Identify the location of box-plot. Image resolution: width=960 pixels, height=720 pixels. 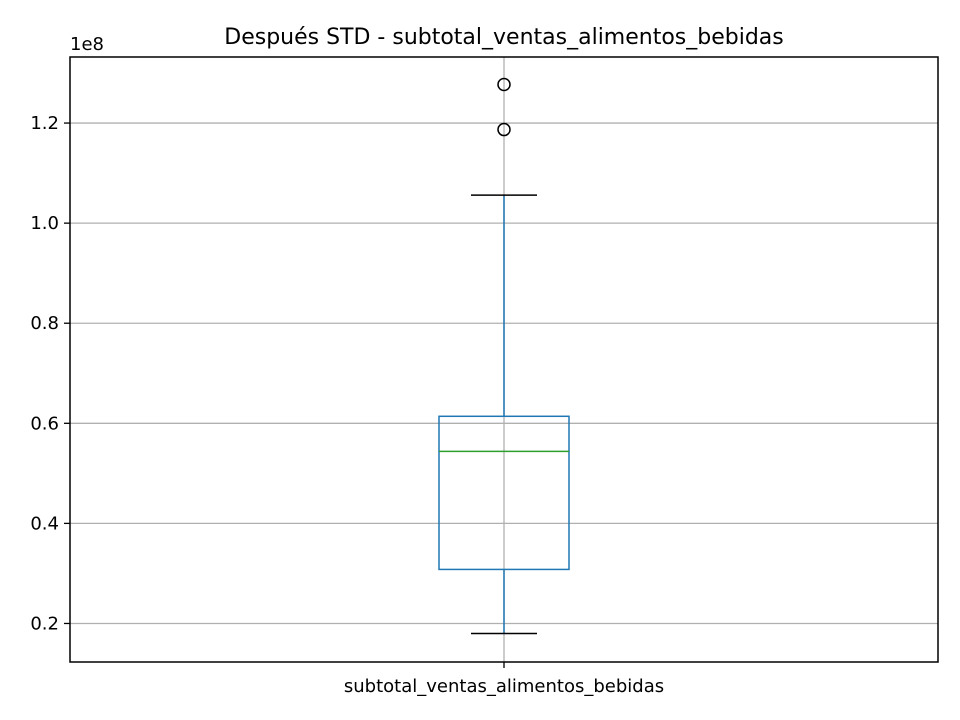
(504, 356).